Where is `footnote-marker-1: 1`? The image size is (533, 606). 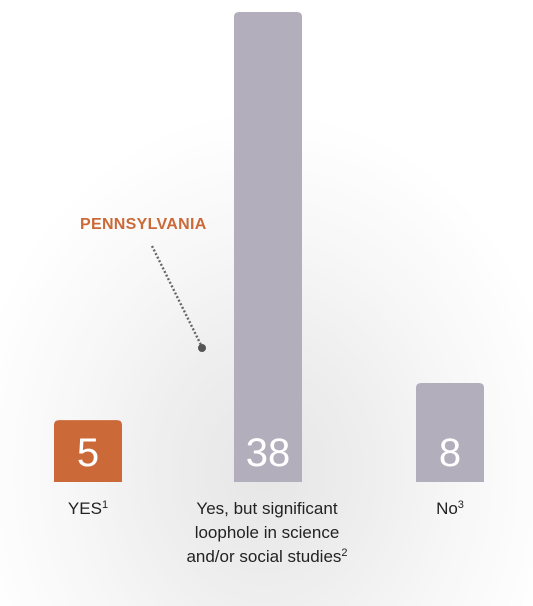 footnote-marker-1: 1 is located at coordinates (105, 505).